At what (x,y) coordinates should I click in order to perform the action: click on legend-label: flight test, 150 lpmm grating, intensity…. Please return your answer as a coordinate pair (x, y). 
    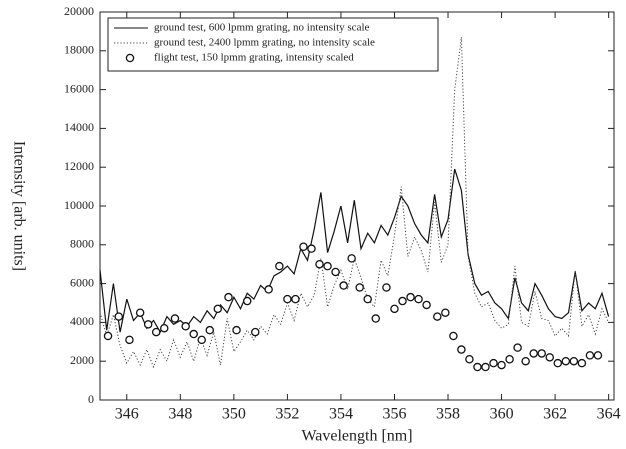
    Looking at the image, I should click on (254, 58).